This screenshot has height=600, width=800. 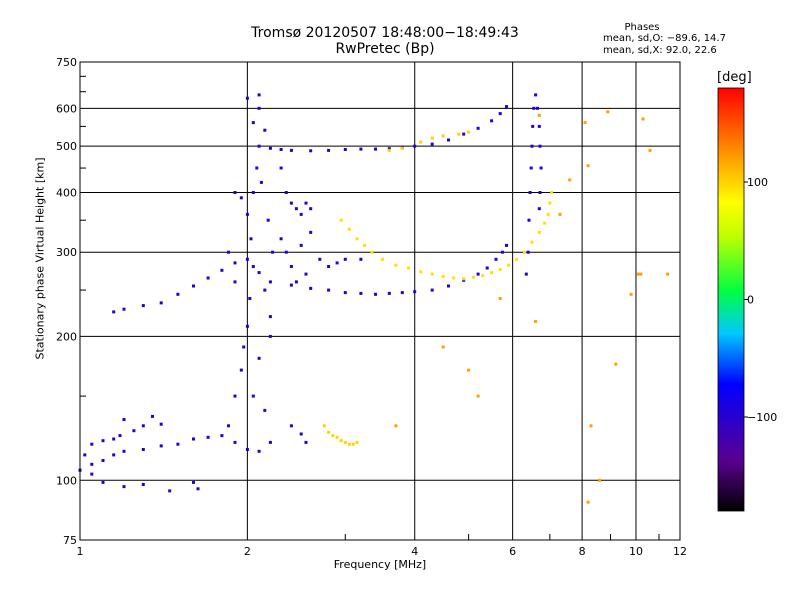 I want to click on colorbar-ticks: 100 0 −100, so click(x=760, y=300).